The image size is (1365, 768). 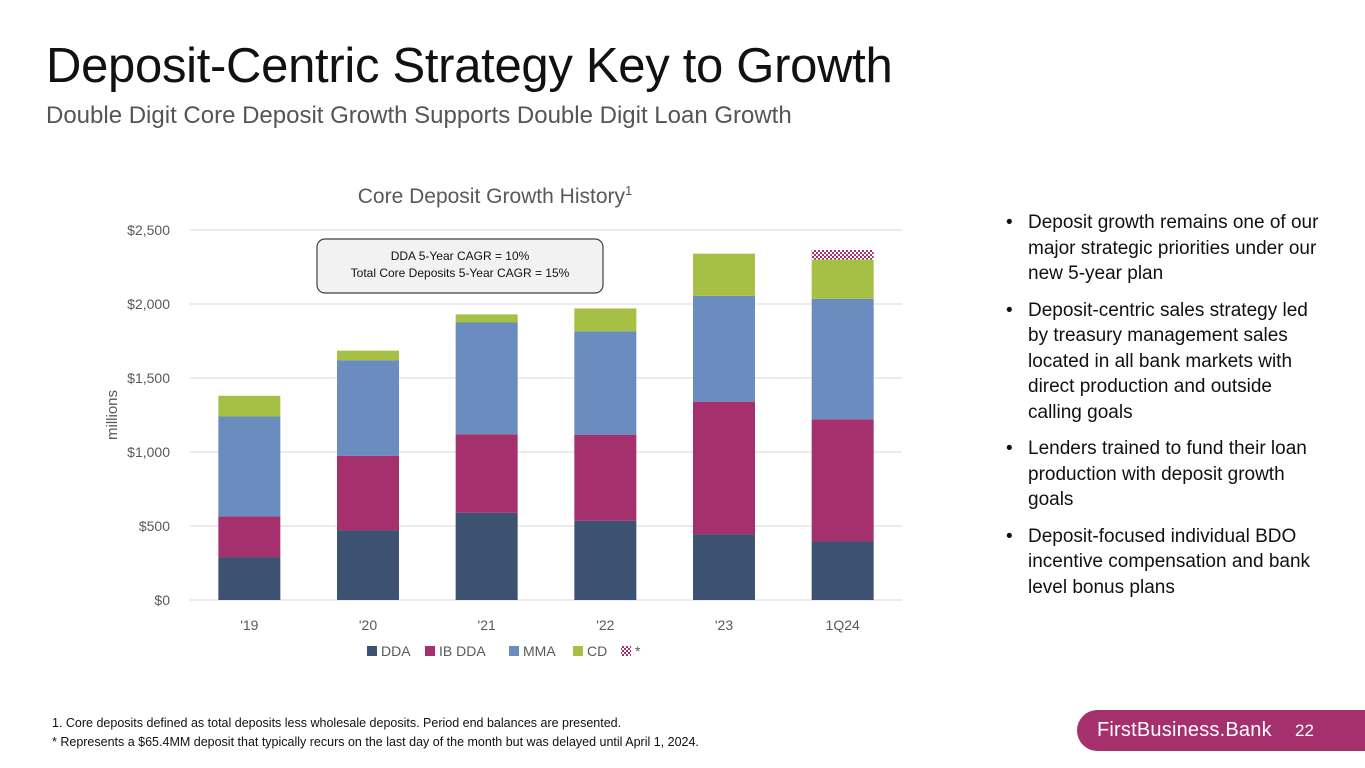 I want to click on x-tick-label: '21, so click(x=487, y=625).